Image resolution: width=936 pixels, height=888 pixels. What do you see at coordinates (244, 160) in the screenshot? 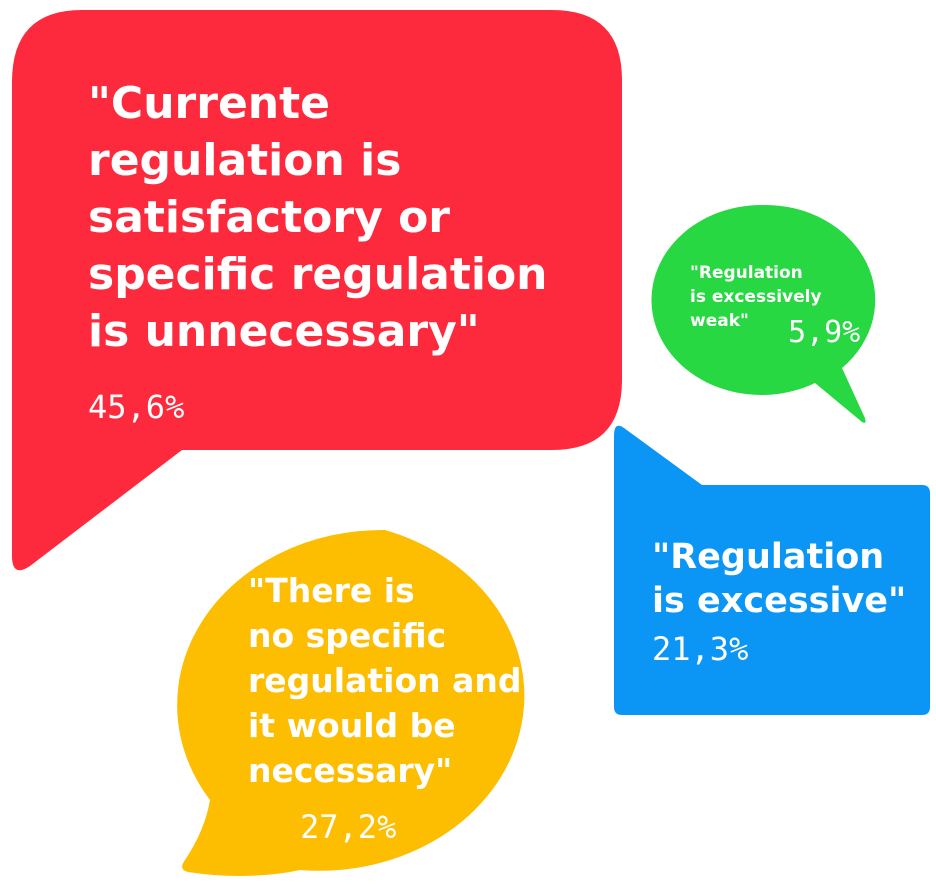
I see `quote-line: regulation is` at bounding box center [244, 160].